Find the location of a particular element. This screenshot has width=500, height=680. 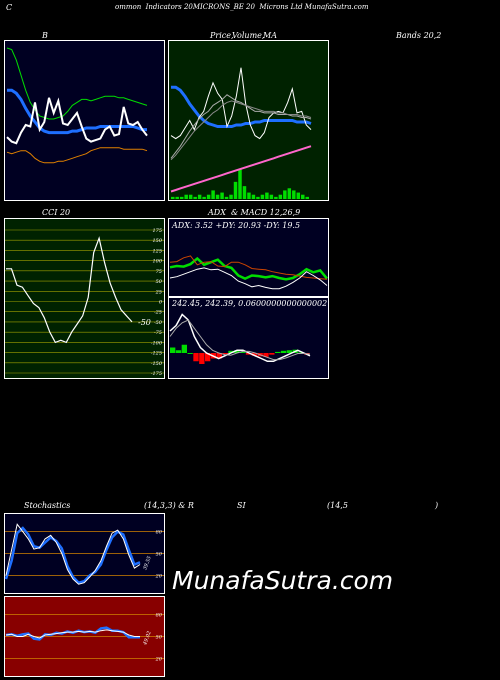

adx-chart: ADX: 3.52 +DY: 20.93 -DY: 19.5 is located at coordinates (248, 257).